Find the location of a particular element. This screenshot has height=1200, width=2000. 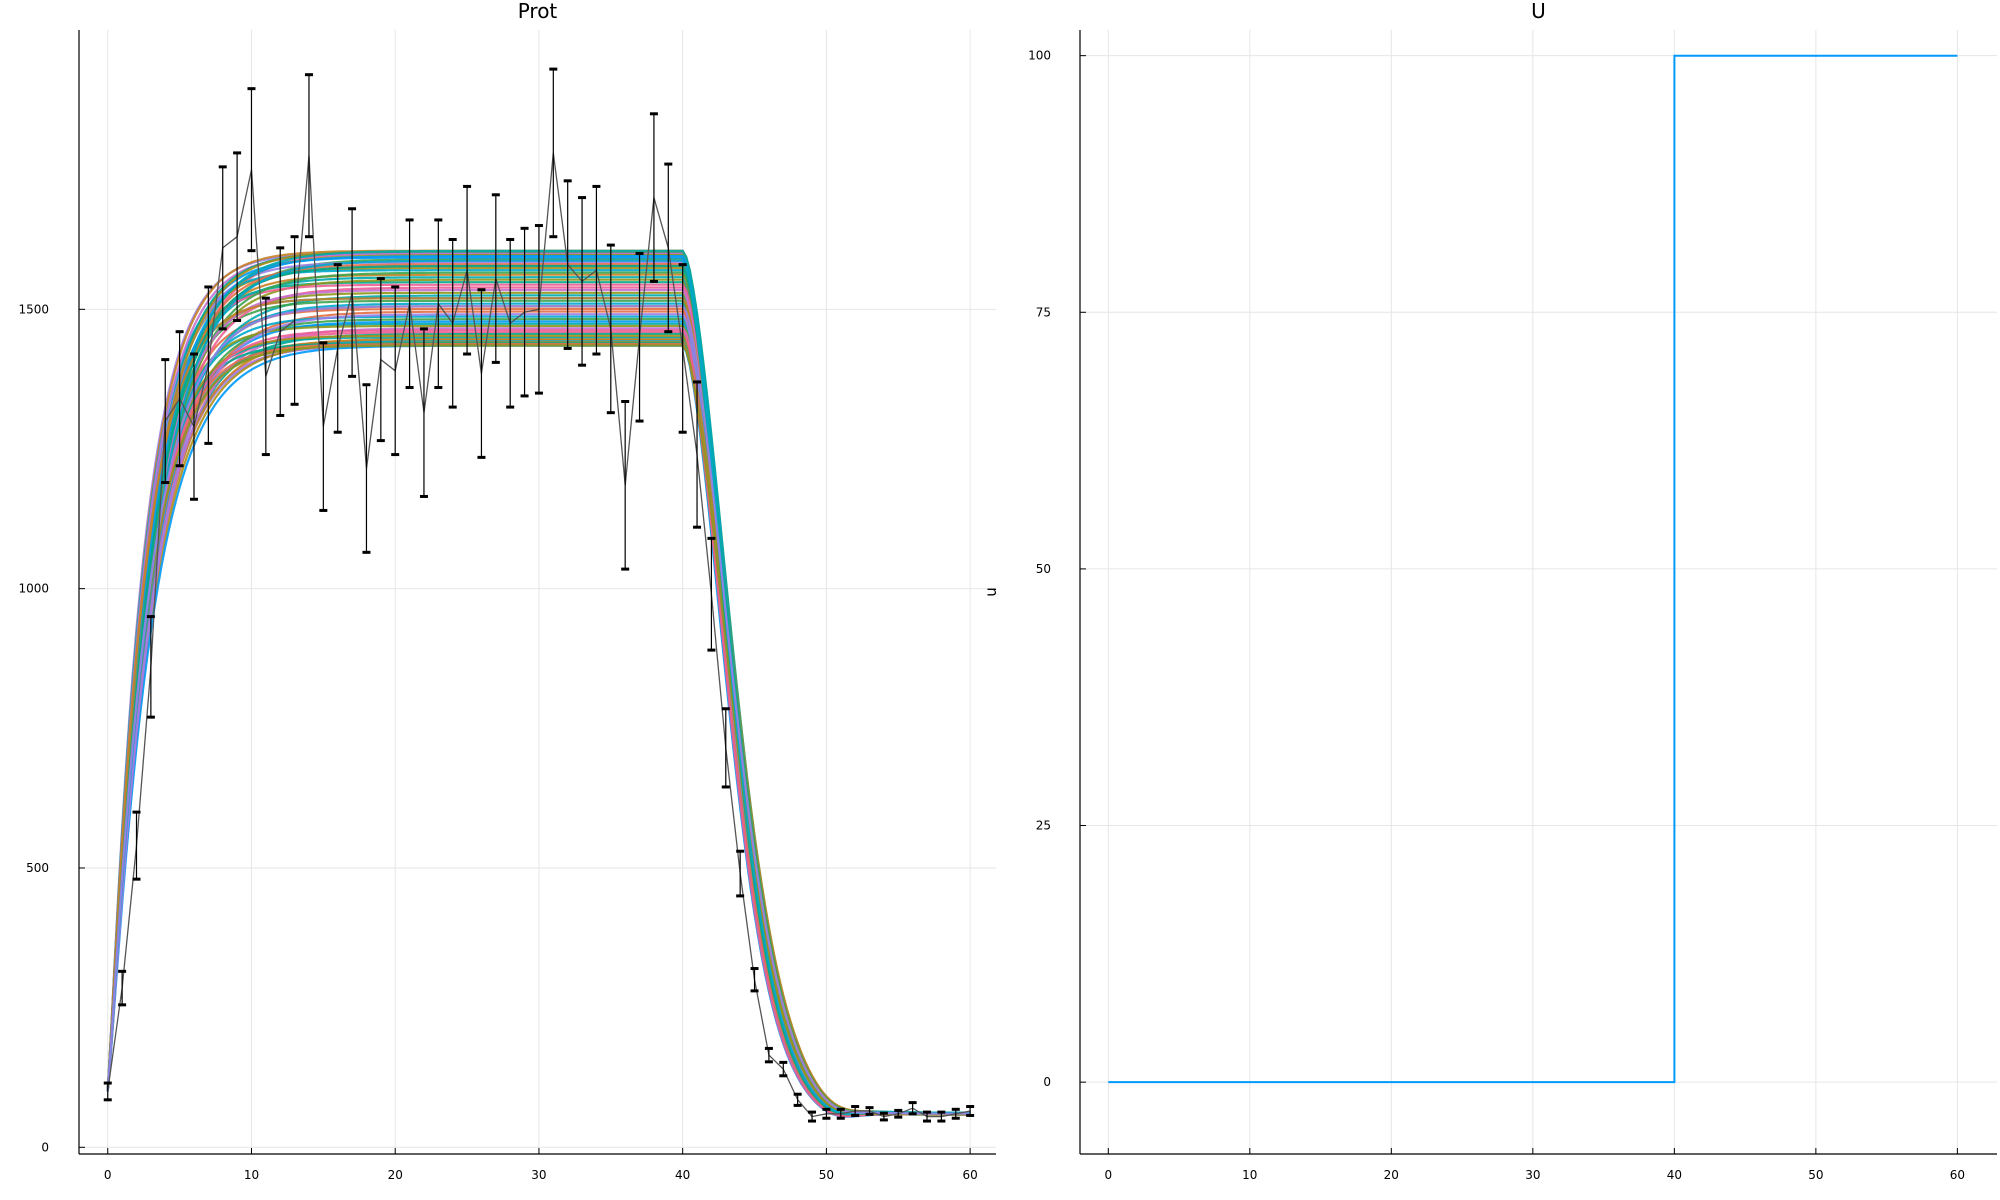

chart-title: Prot is located at coordinates (538, 11).